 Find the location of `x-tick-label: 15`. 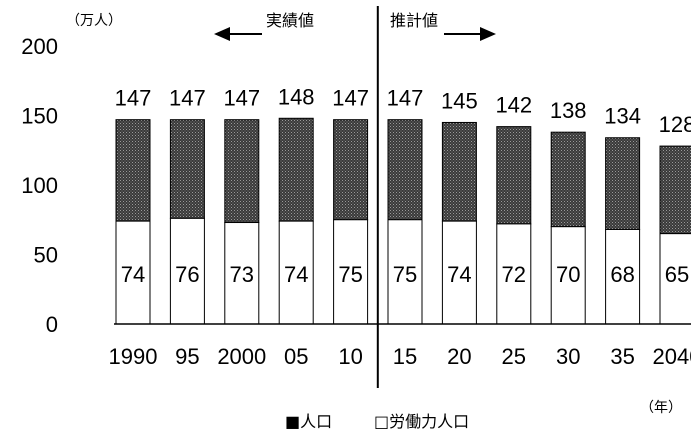

x-tick-label: 15 is located at coordinates (405, 356).